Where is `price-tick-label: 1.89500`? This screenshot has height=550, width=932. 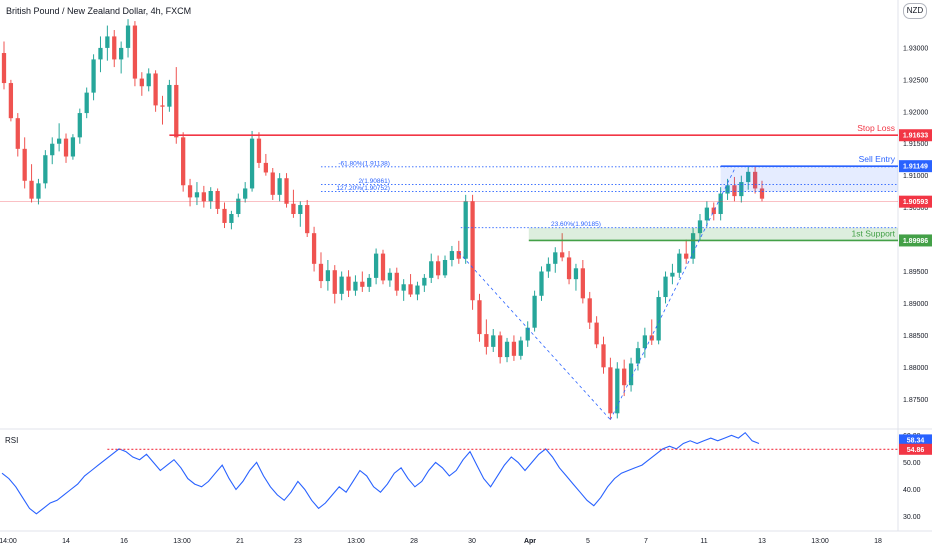 price-tick-label: 1.89500 is located at coordinates (915, 272).